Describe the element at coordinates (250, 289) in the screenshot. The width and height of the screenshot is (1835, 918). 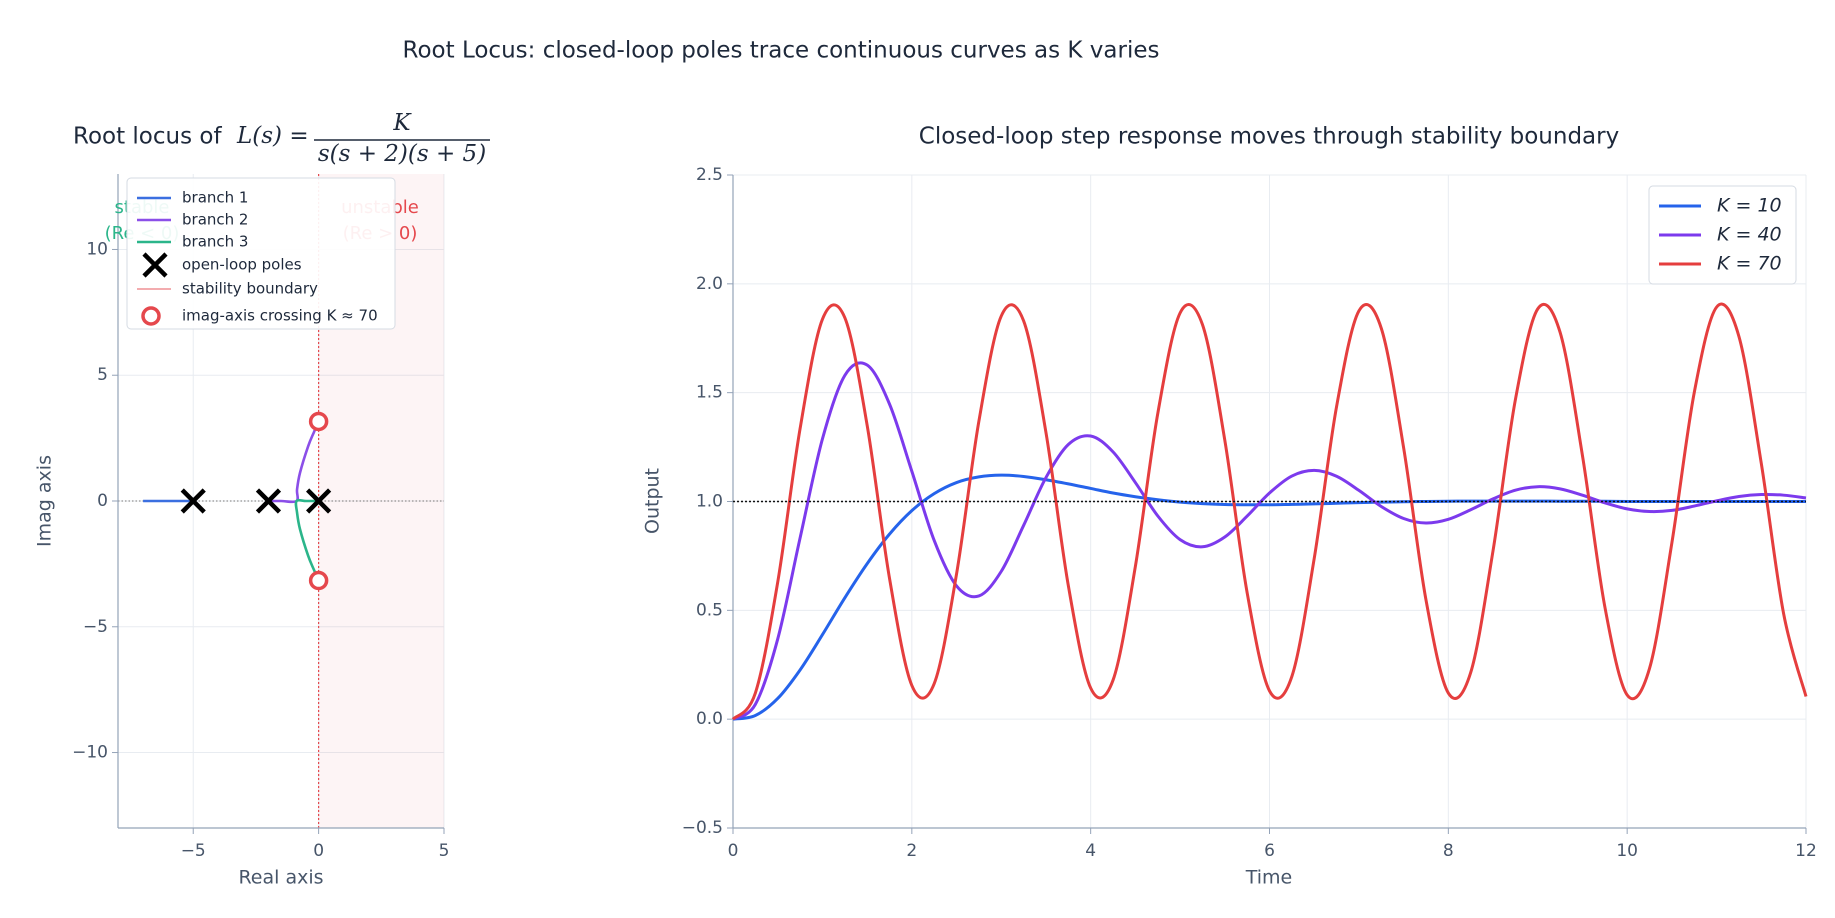
I see `legend-label: stability boundary` at that location.